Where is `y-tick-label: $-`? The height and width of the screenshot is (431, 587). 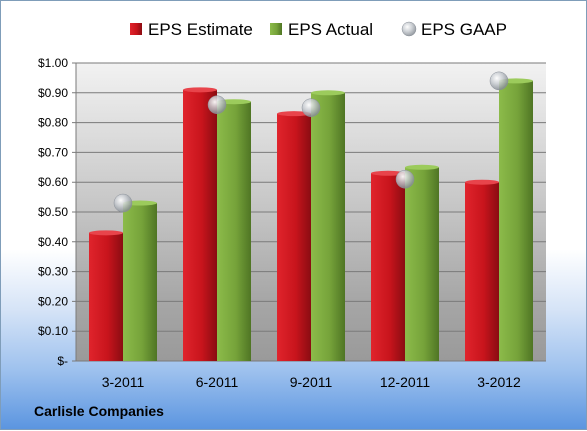 y-tick-label: $- is located at coordinates (62, 361).